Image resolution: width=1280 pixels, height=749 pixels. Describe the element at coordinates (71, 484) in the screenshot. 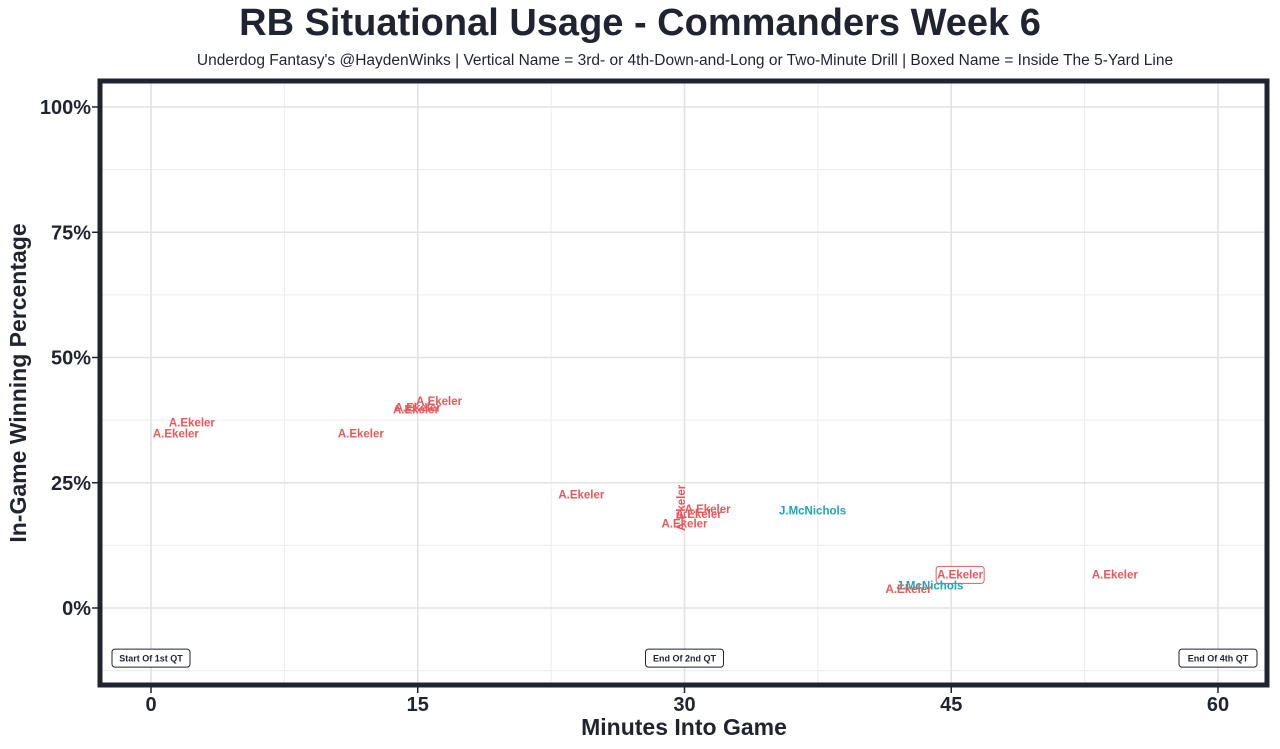

I see `y-tick-label: 25%` at that location.